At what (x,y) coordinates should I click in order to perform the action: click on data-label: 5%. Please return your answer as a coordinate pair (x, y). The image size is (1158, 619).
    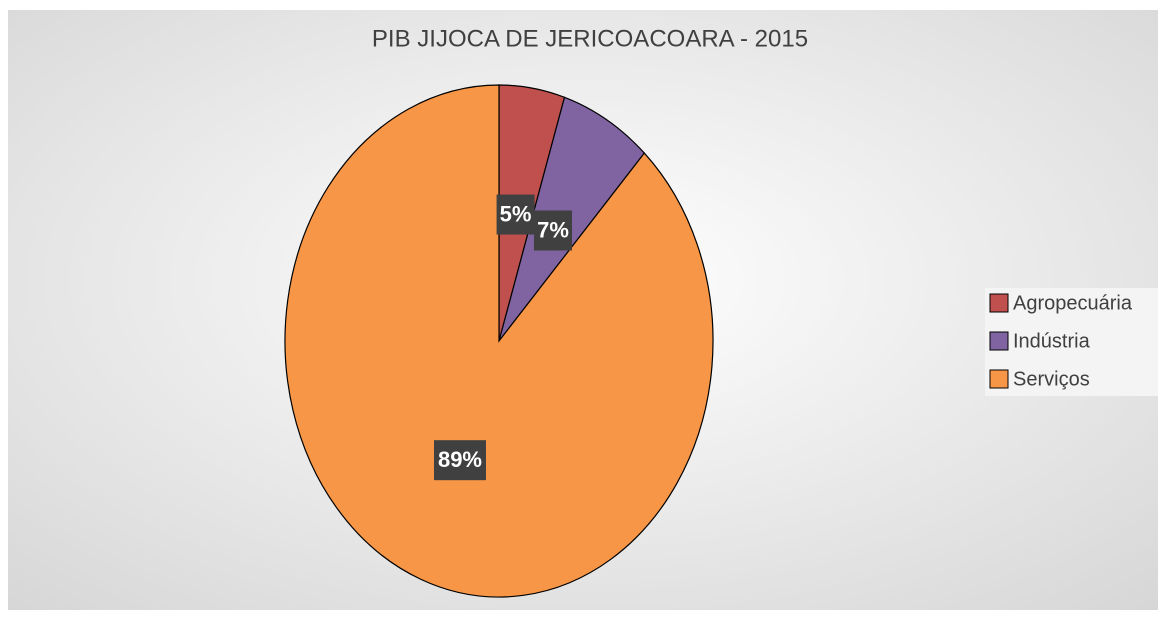
    Looking at the image, I should click on (516, 213).